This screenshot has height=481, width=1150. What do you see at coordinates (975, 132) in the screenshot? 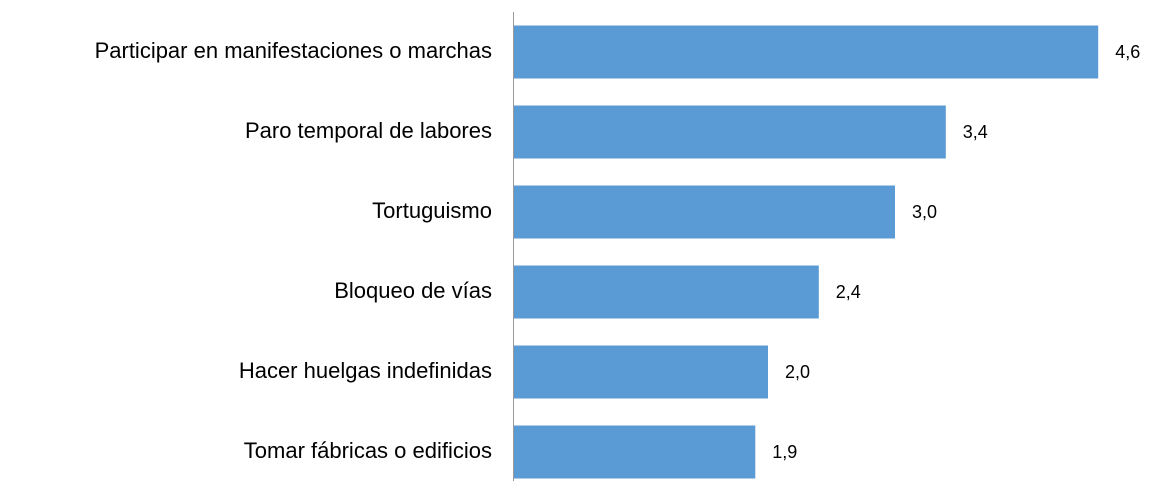
I see `value-label: 3,4` at bounding box center [975, 132].